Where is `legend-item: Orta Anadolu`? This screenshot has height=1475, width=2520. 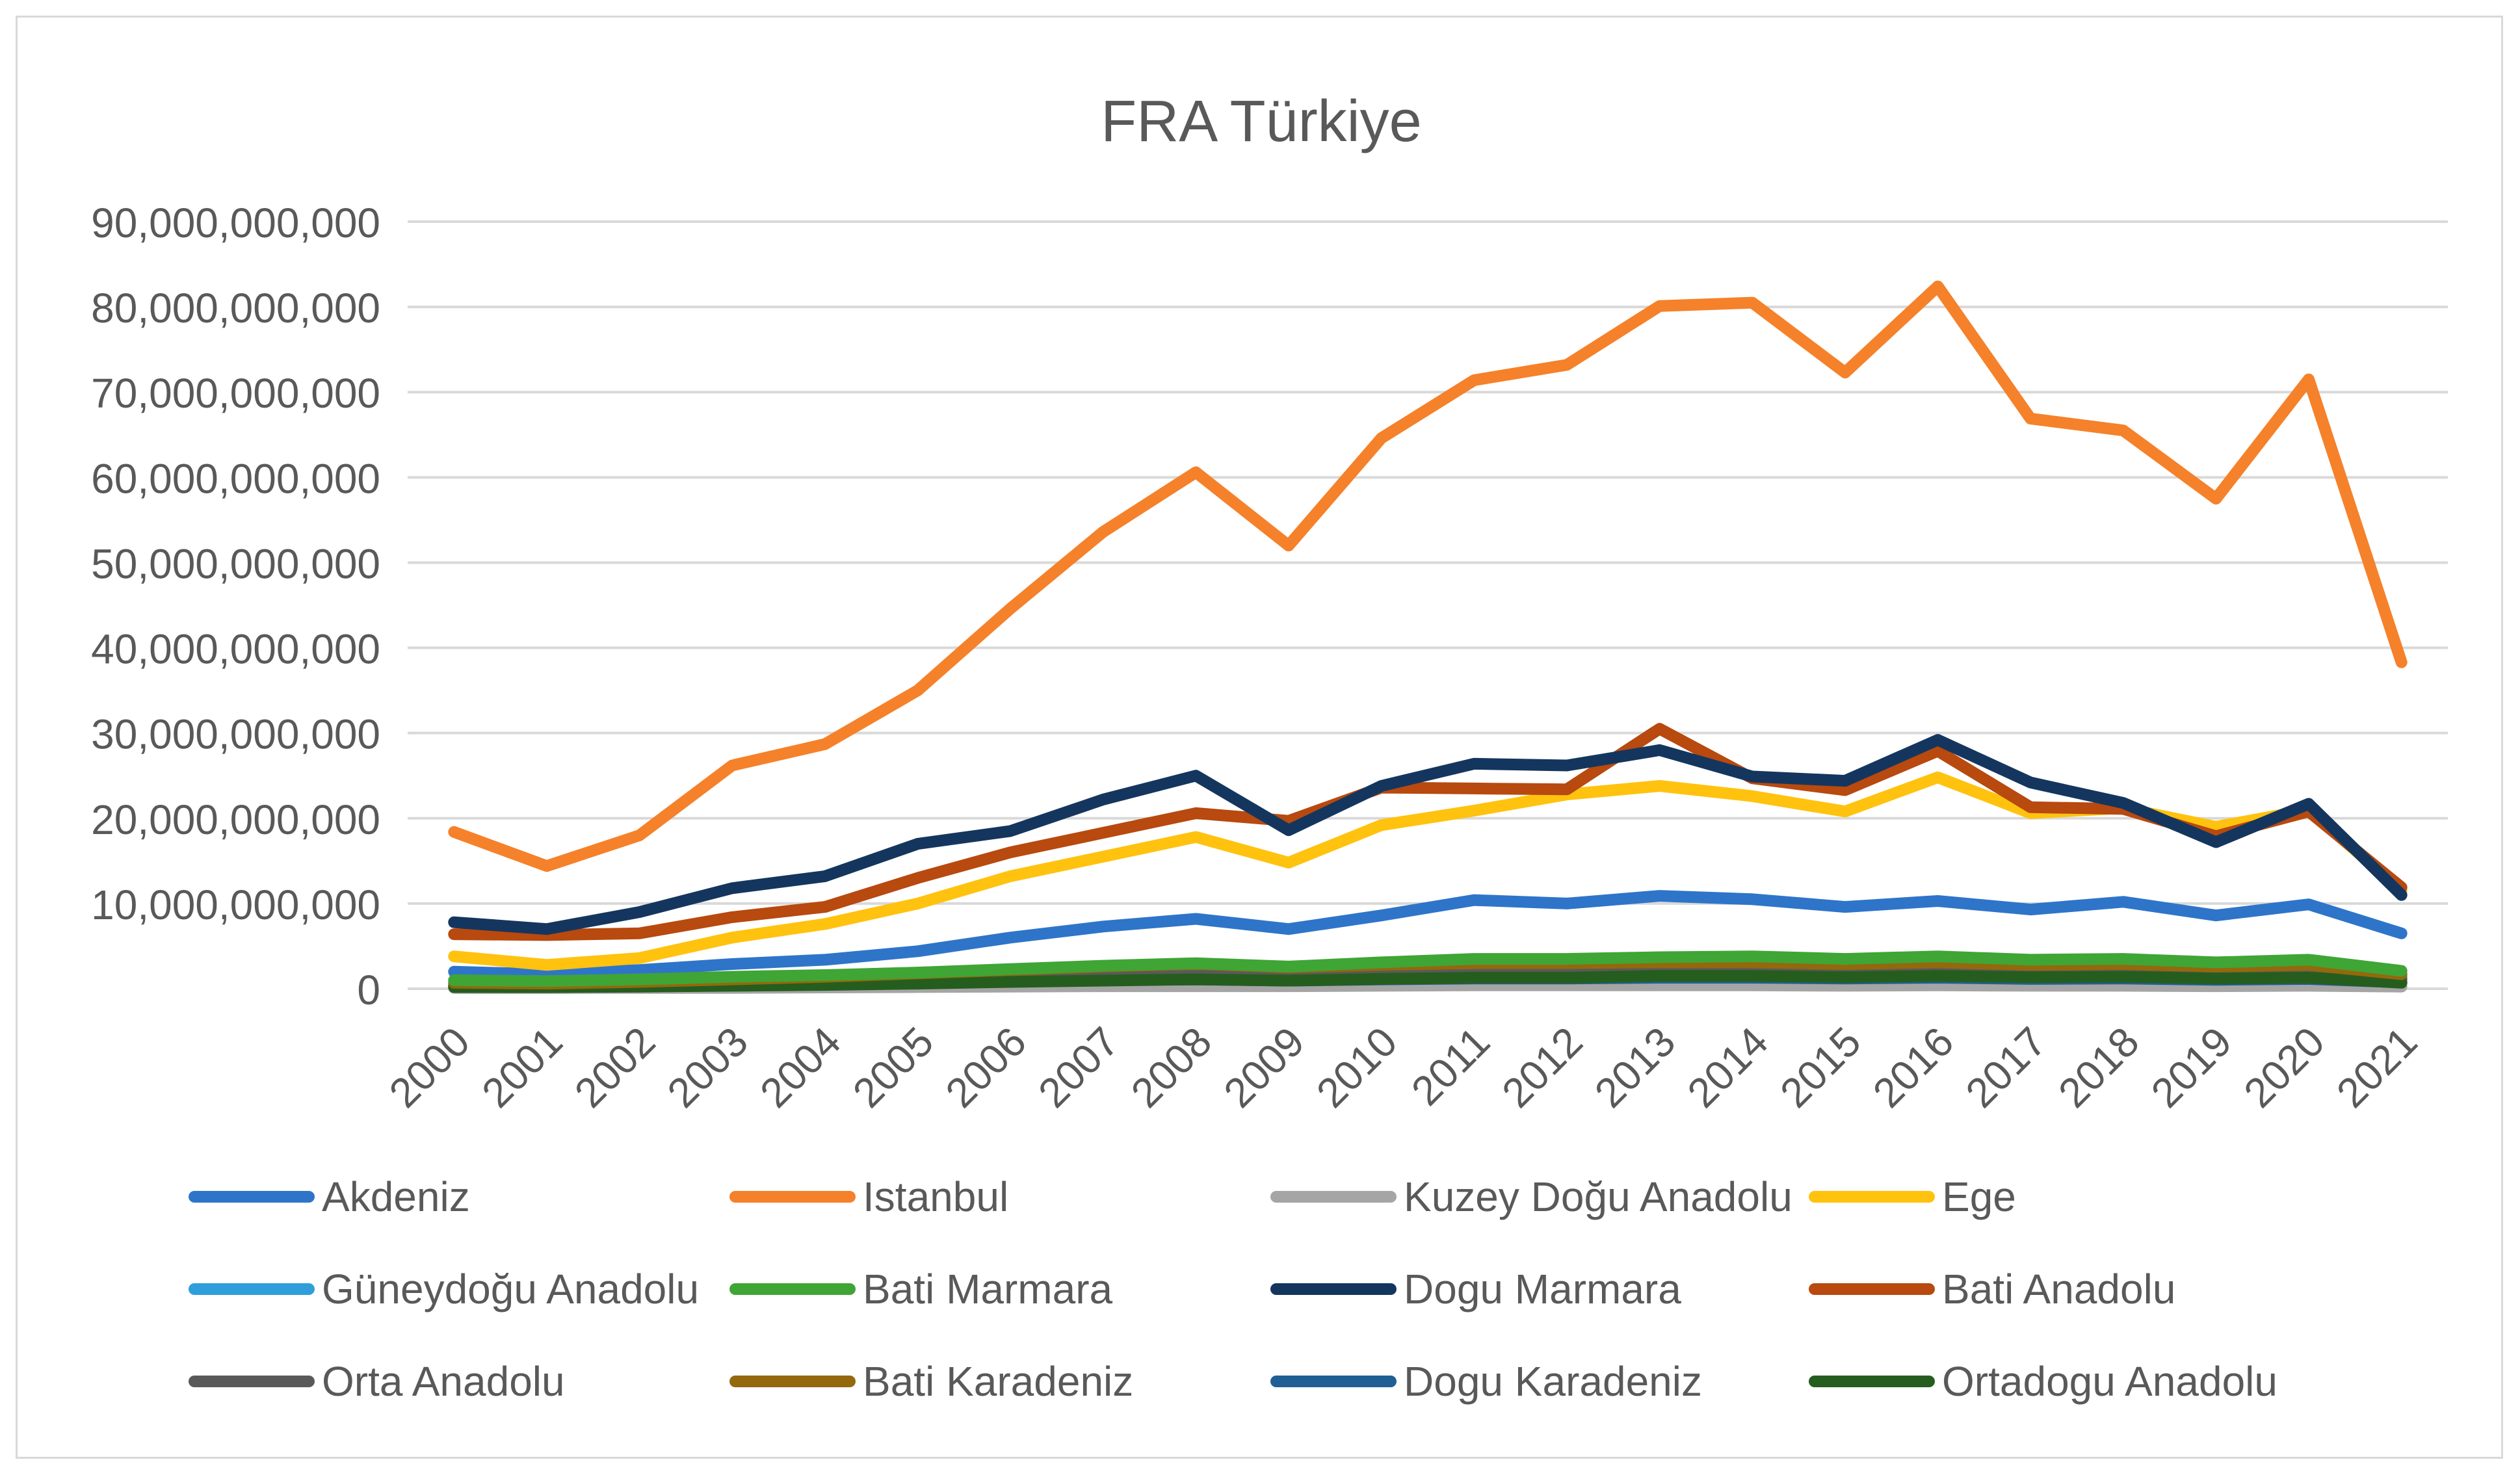
legend-item: Orta Anadolu is located at coordinates (377, 1381).